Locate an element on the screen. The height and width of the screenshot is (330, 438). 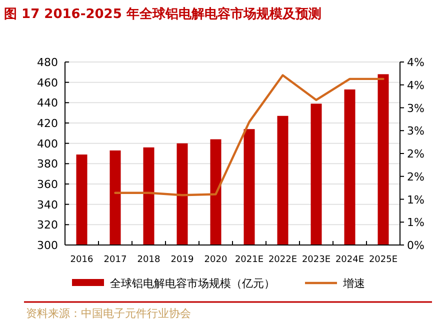
chart-title: 图 17 2016-2025 年全球铝电解电容市场规模及预测 is located at coordinates (163, 14).